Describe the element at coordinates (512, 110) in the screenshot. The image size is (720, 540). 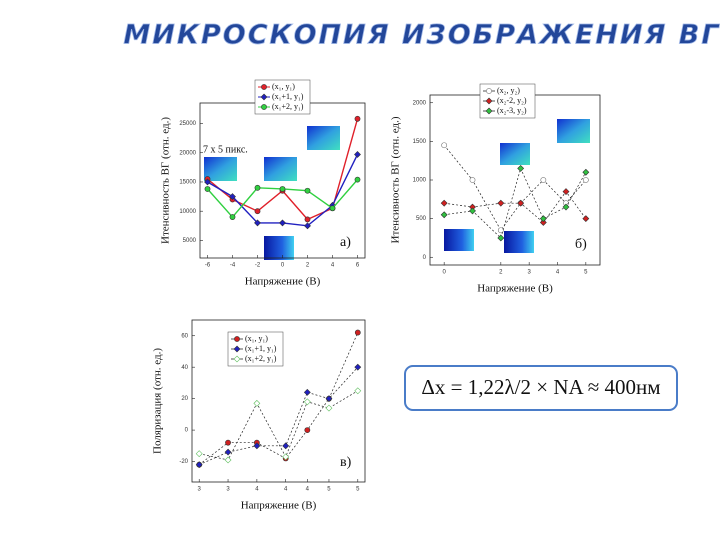
I see `legend-label: (x₂-3, y₂)` at that location.